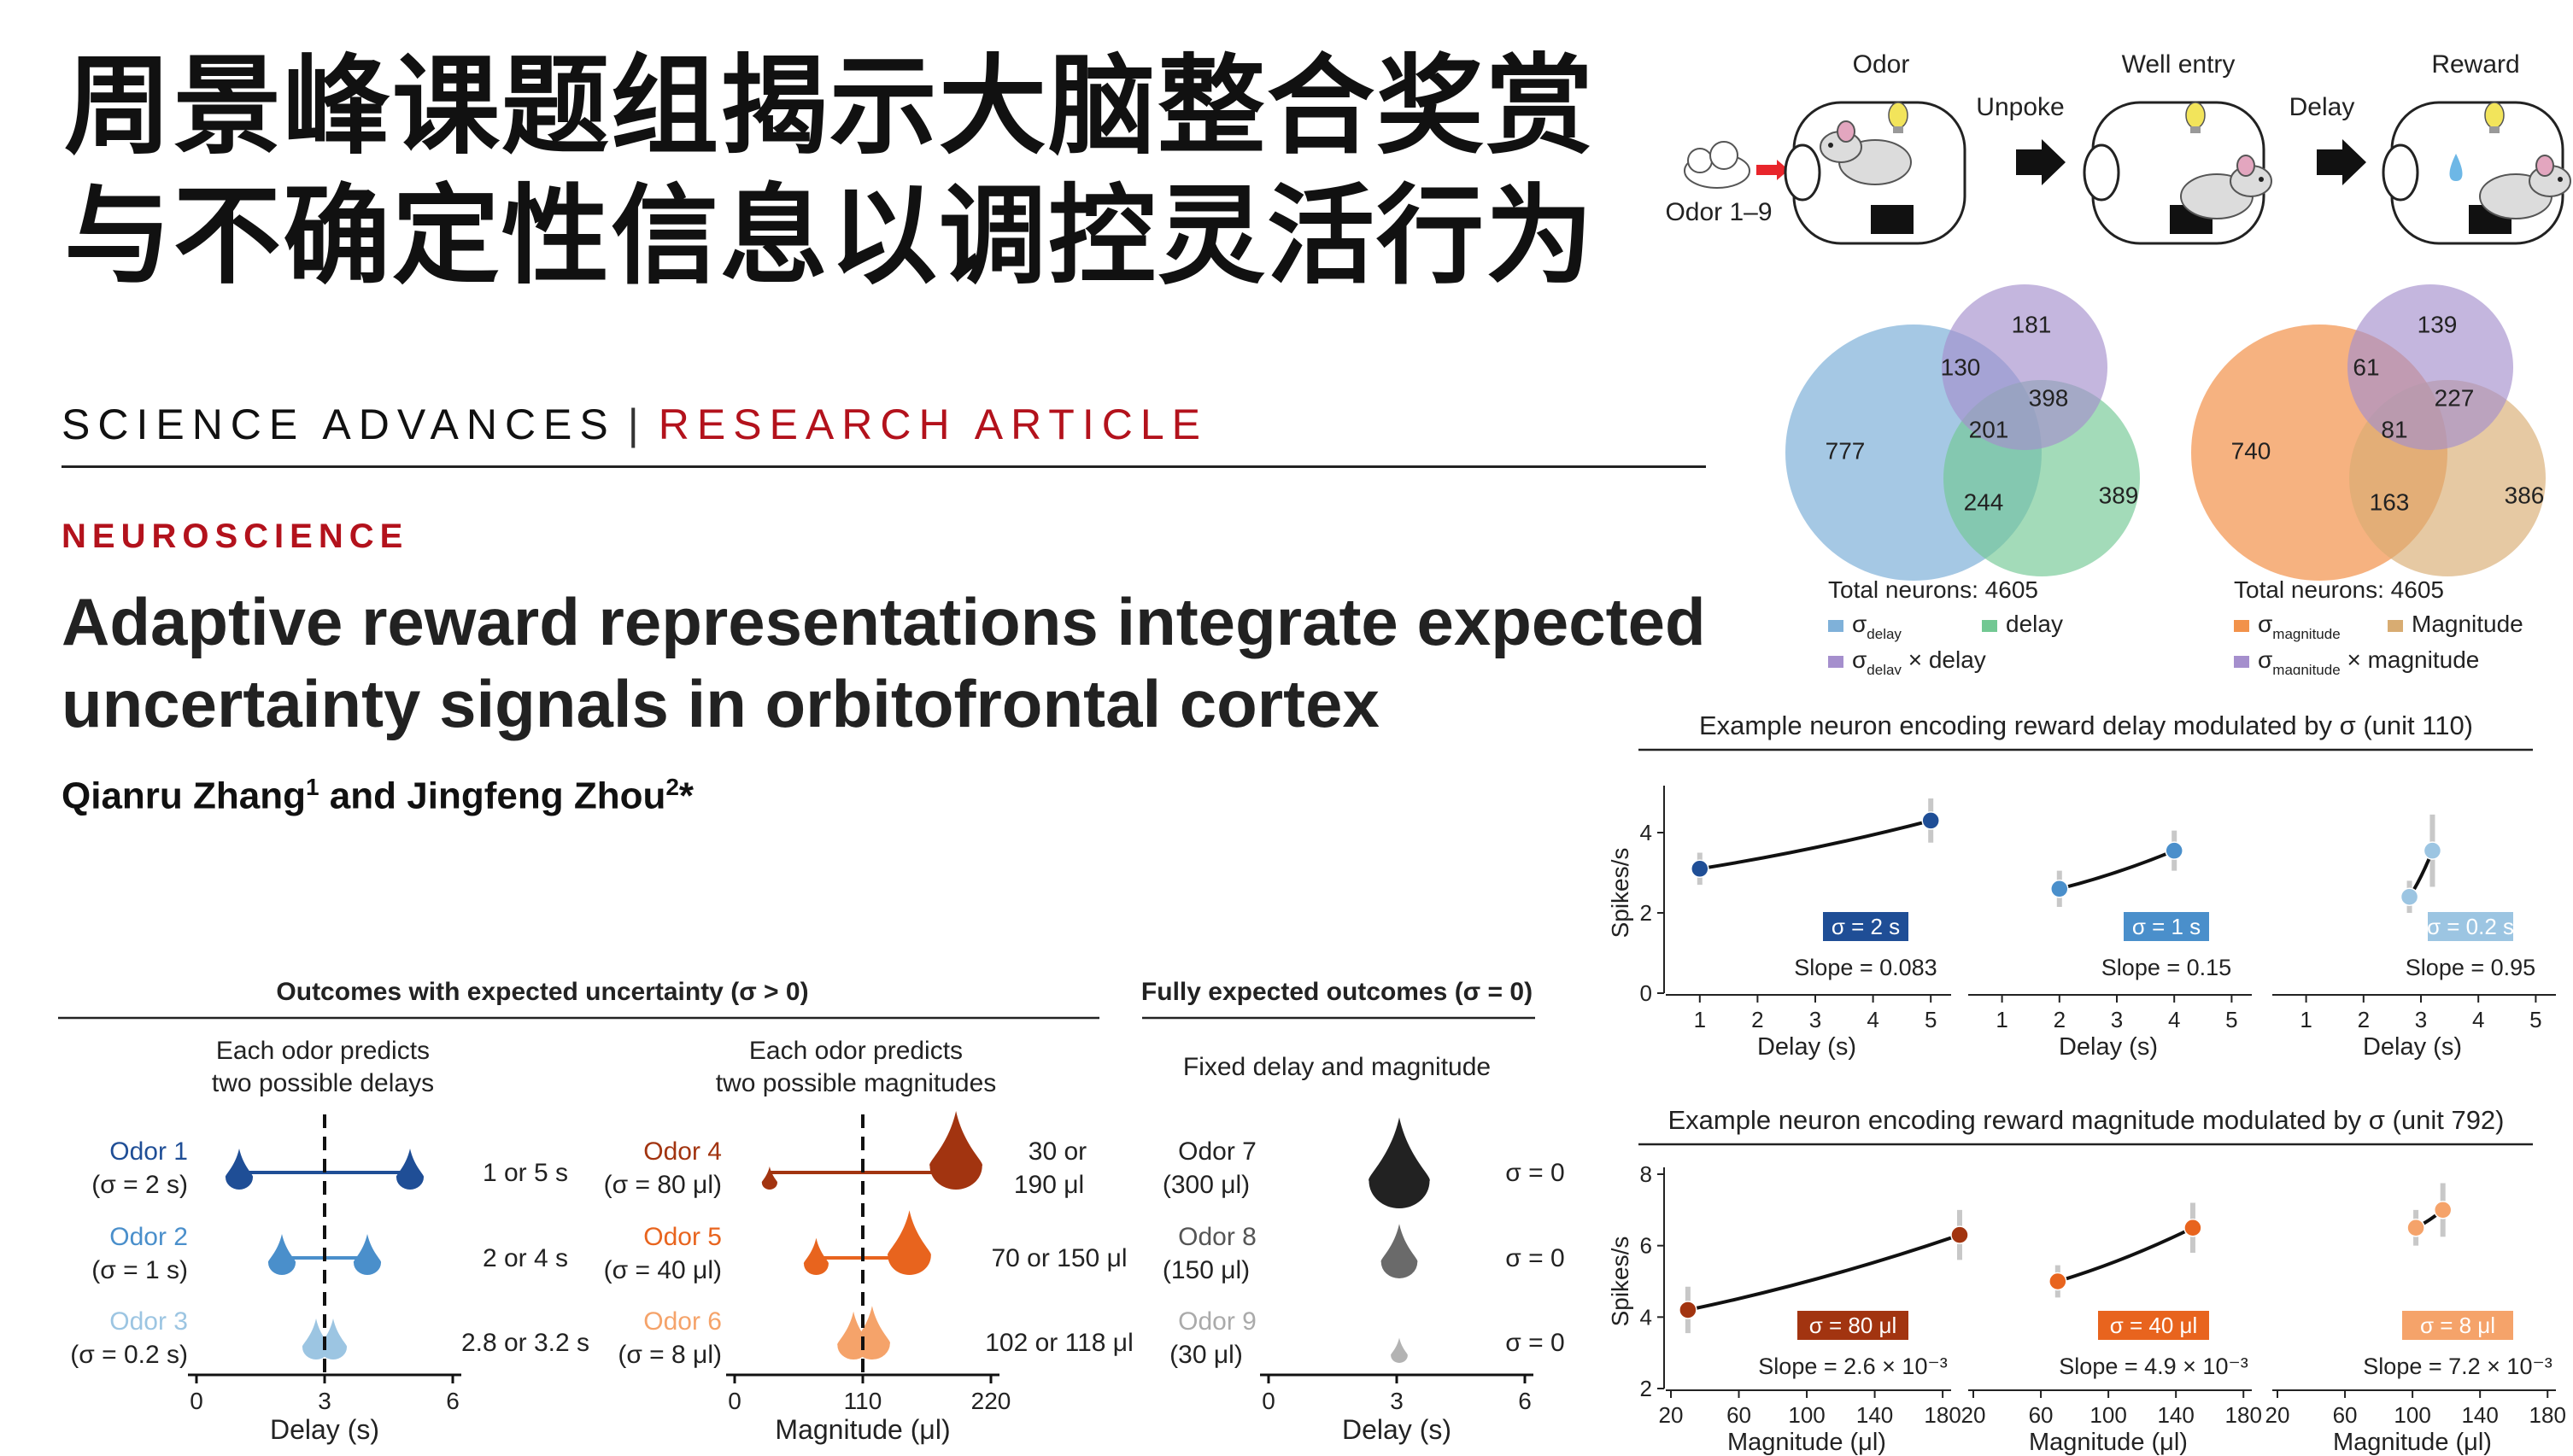  I want to click on chart-x-label: Delay (s), so click(2108, 1047).